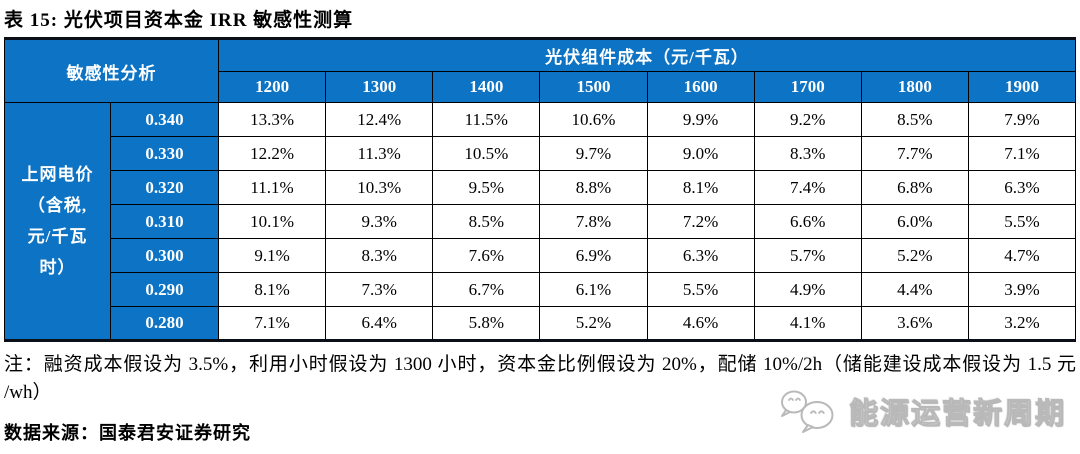 The height and width of the screenshot is (454, 1080). Describe the element at coordinates (379, 153) in the screenshot. I see `irr-value-cell: 11.3%` at that location.